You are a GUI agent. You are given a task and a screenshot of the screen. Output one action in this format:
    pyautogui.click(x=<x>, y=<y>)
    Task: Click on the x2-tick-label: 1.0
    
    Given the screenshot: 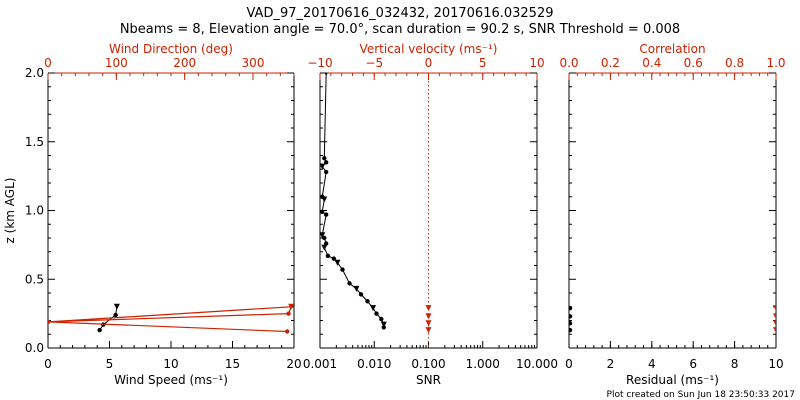 What is the action you would take?
    pyautogui.click(x=775, y=63)
    